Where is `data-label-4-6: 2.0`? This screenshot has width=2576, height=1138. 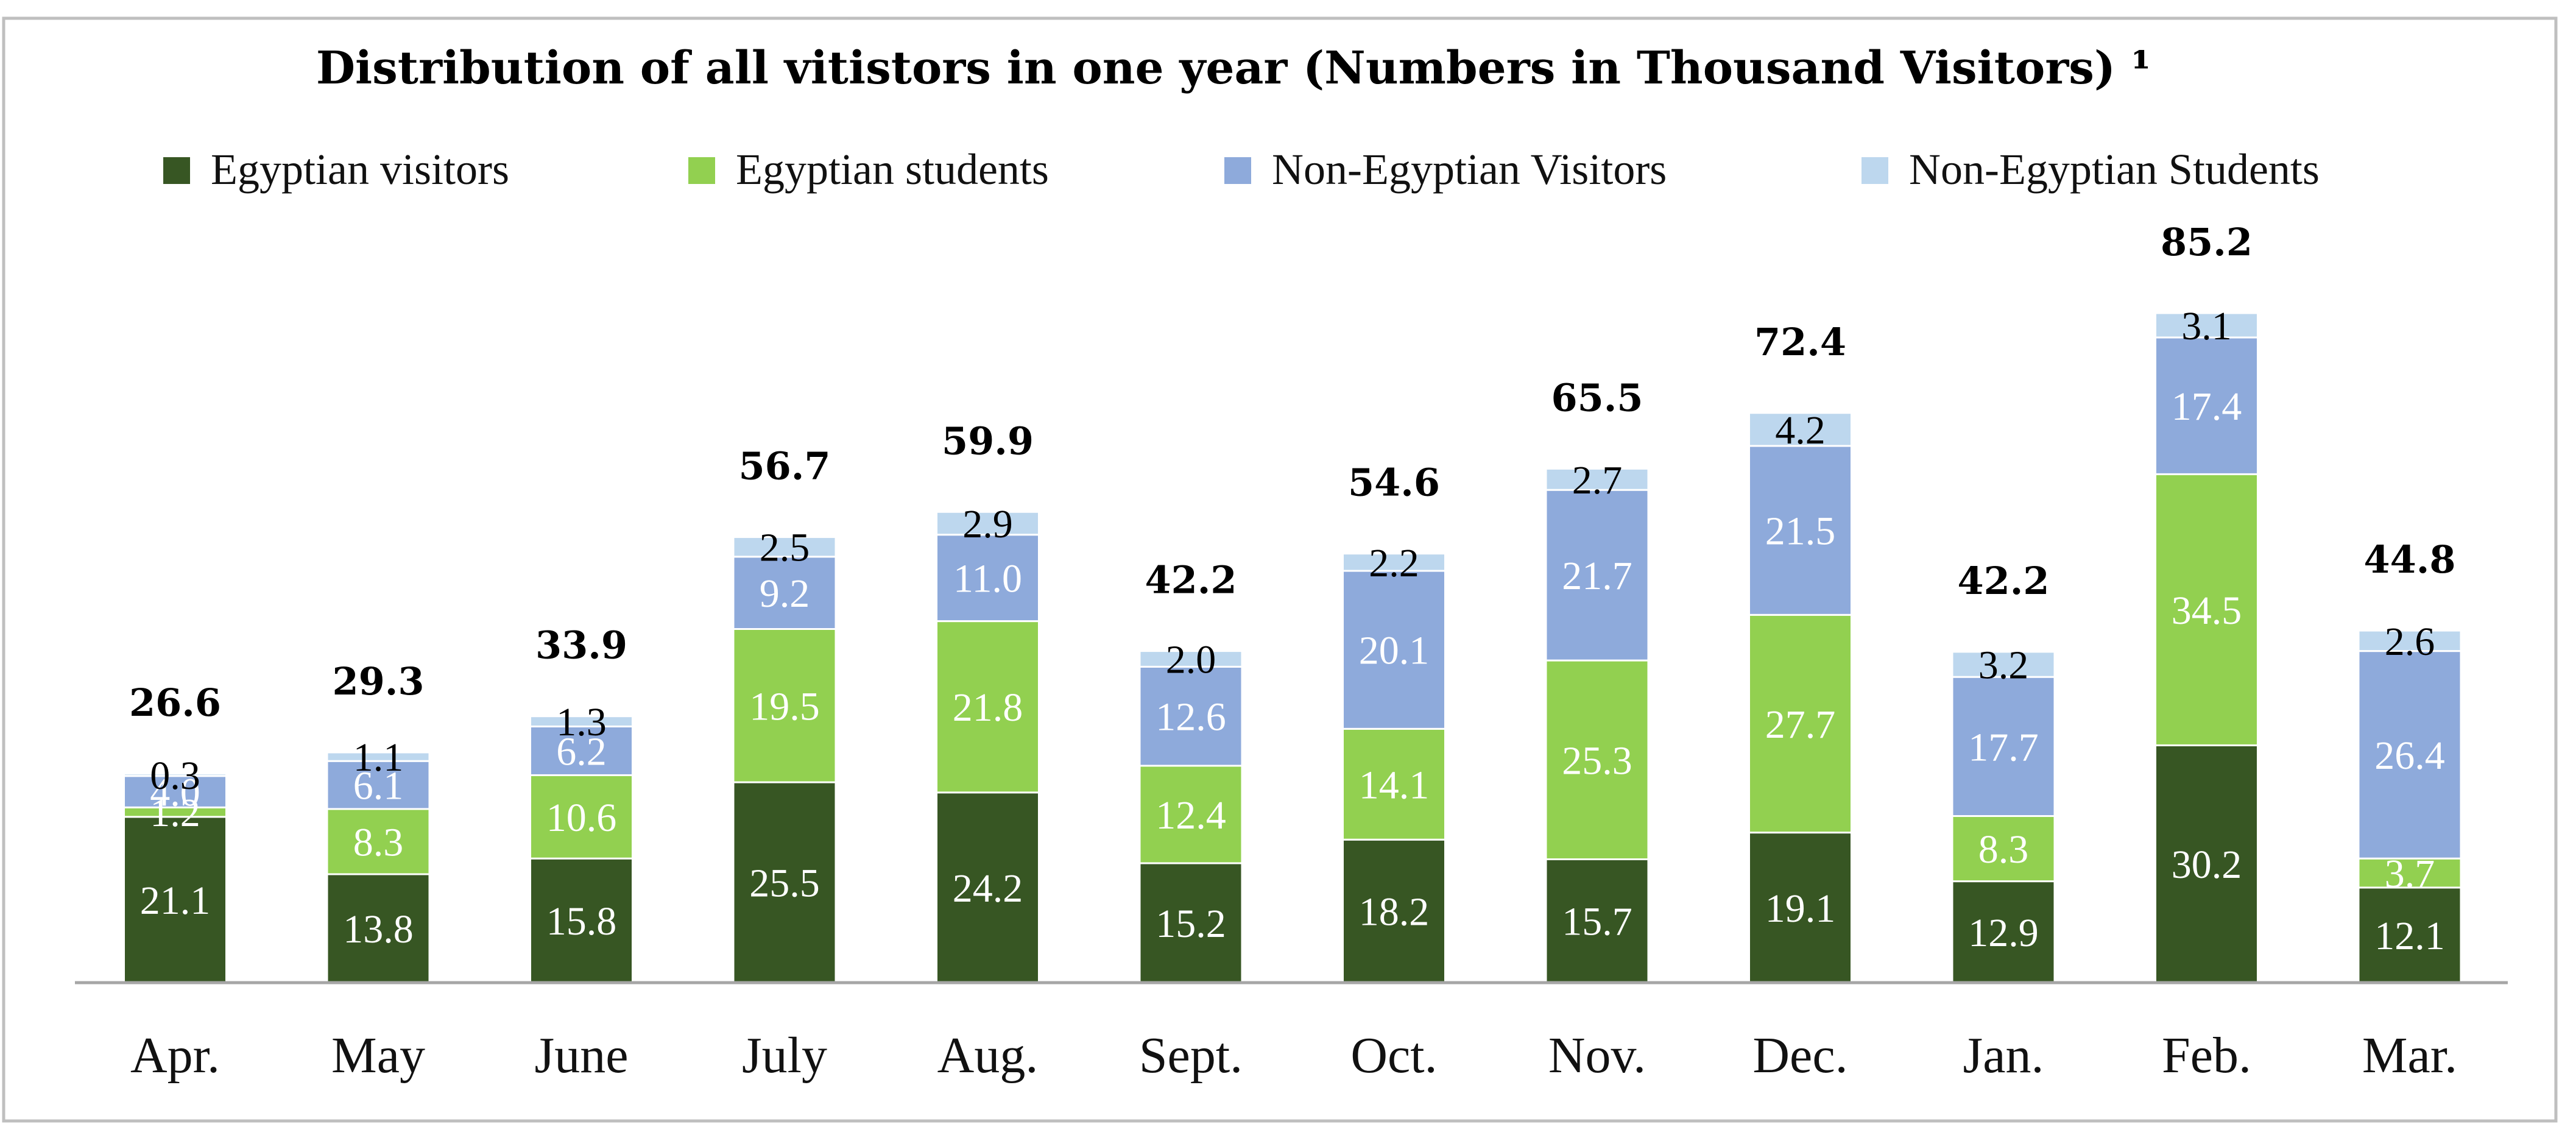 data-label-4-6: 2.0 is located at coordinates (1191, 660).